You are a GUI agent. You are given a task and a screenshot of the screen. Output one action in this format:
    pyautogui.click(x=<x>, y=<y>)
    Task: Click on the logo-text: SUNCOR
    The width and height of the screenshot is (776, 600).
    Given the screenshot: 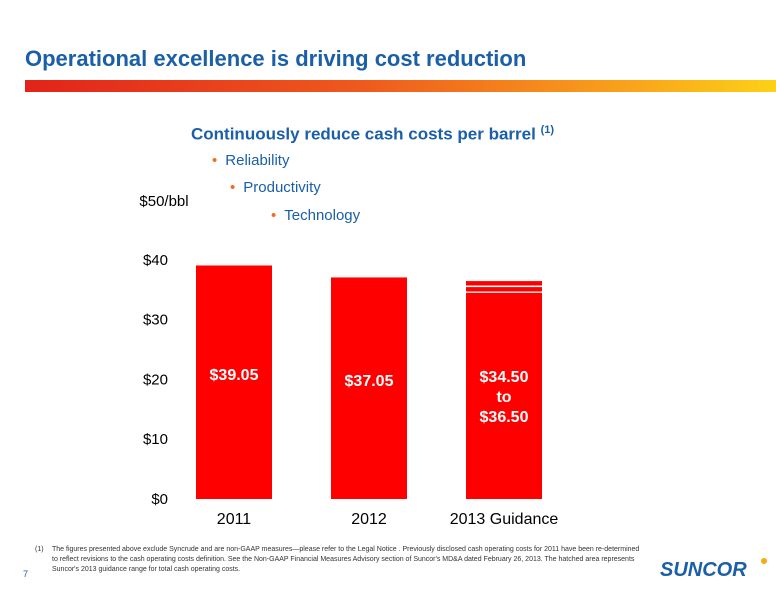 What is the action you would take?
    pyautogui.click(x=703, y=569)
    